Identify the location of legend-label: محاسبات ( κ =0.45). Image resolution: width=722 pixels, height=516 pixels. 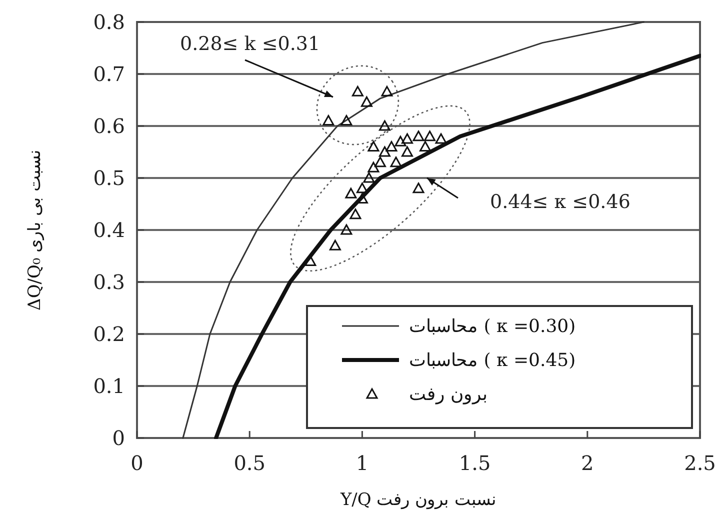
(492, 360).